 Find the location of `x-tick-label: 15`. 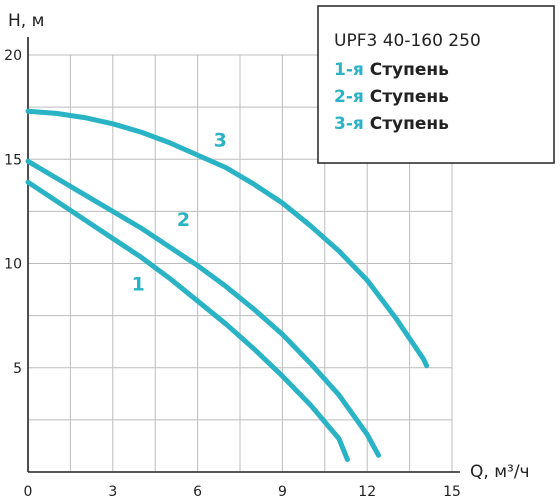

x-tick-label: 15 is located at coordinates (452, 492).